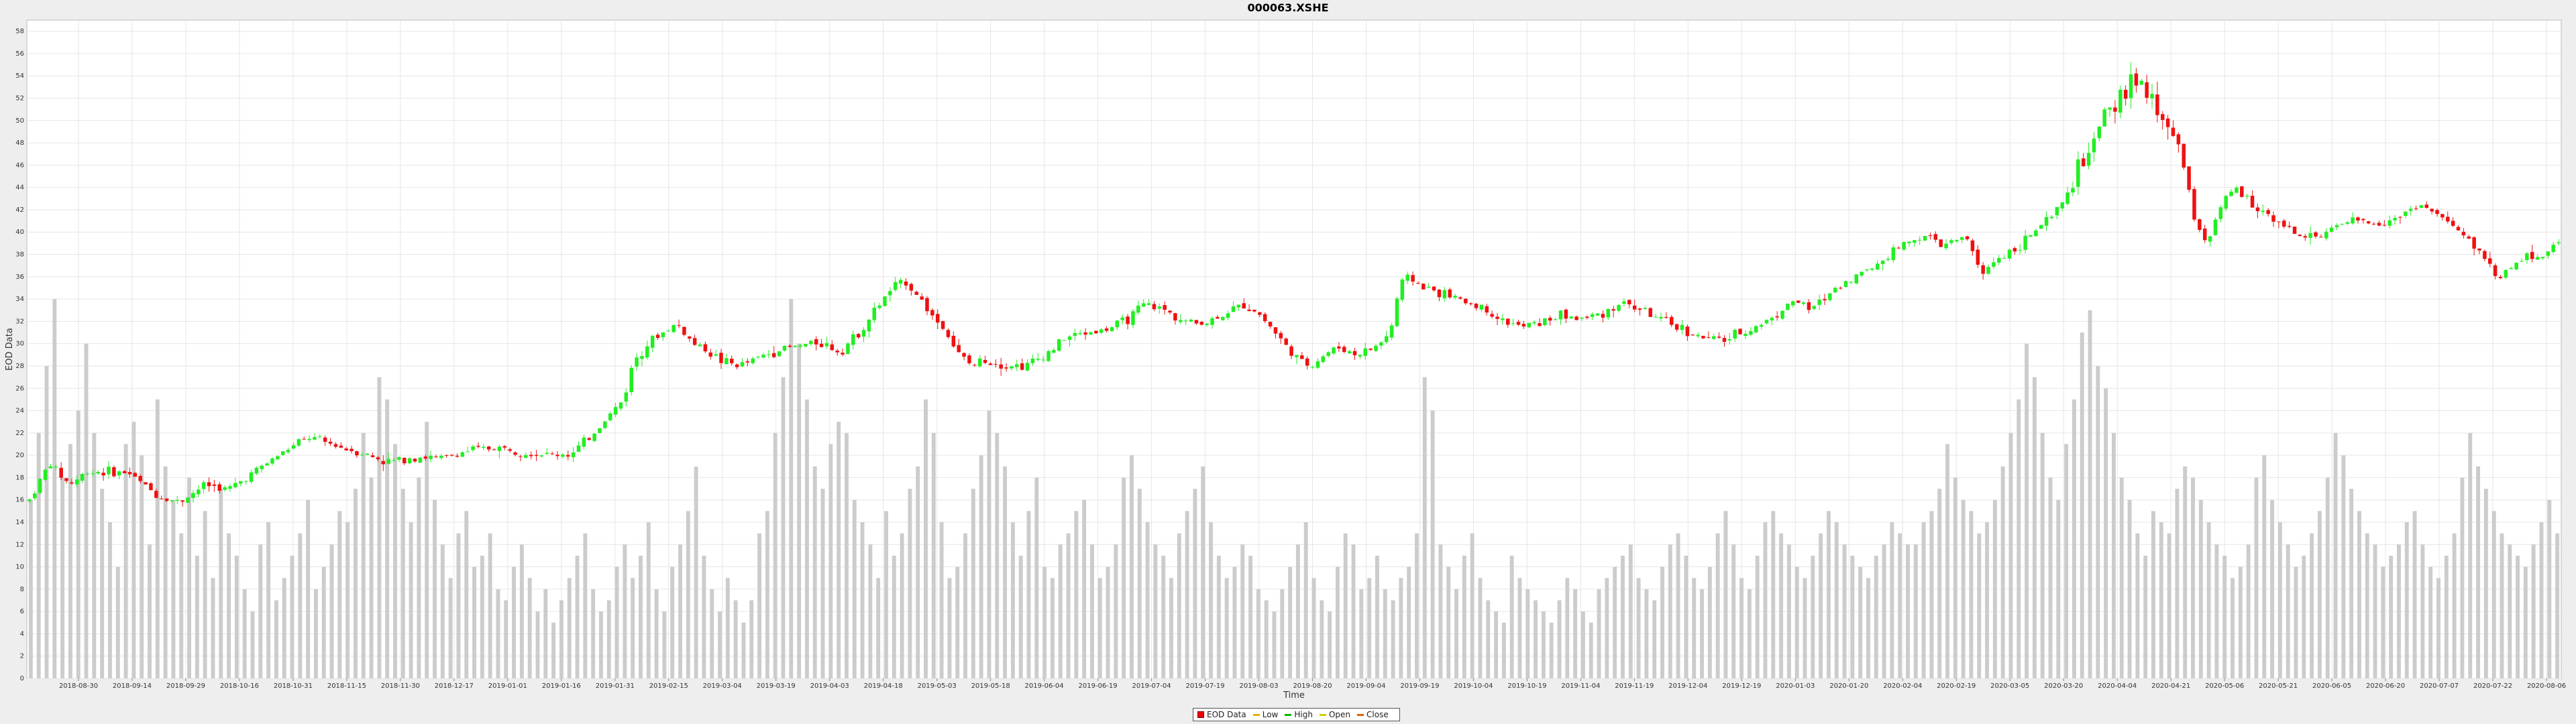  What do you see at coordinates (990, 686) in the screenshot?
I see `x-tick-label: 2019-05-18` at bounding box center [990, 686].